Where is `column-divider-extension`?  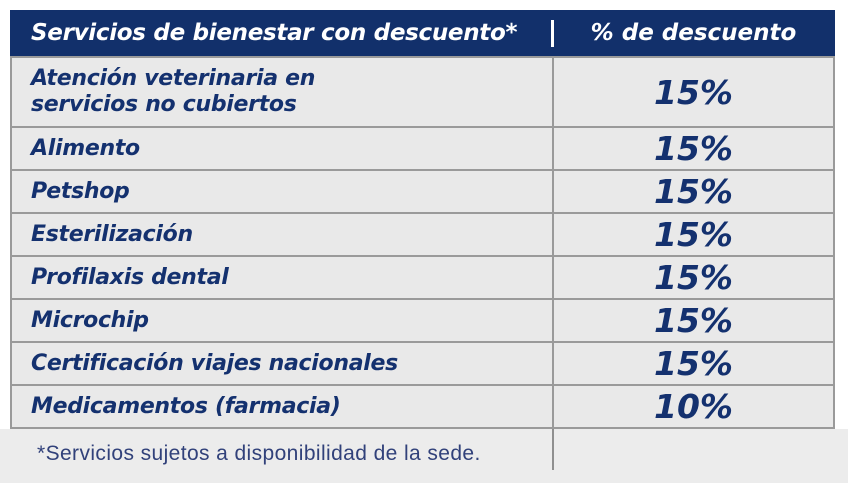
column-divider-extension is located at coordinates (553, 449).